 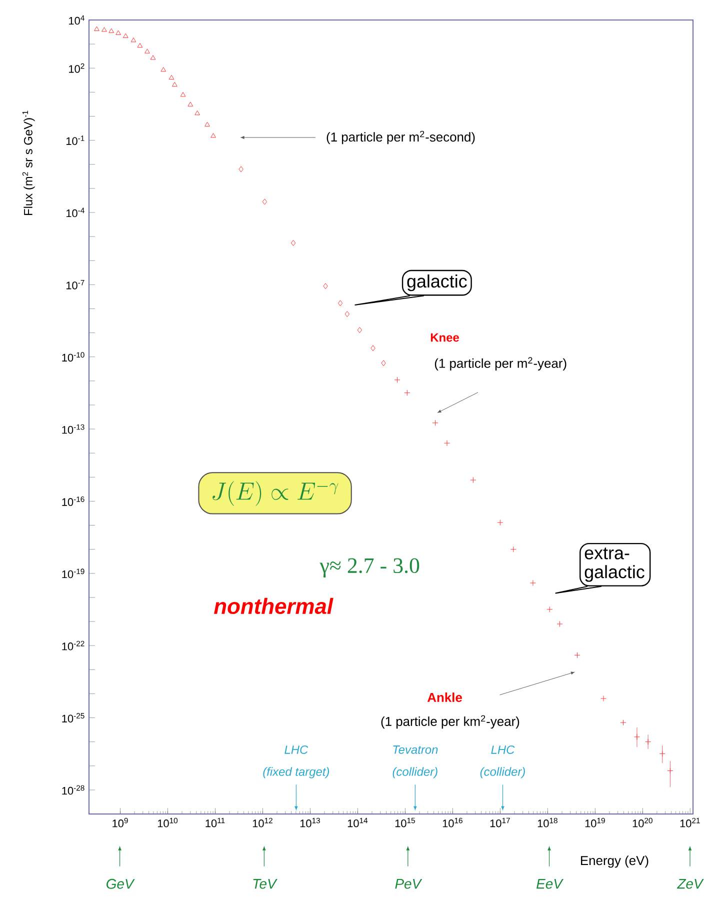 What do you see at coordinates (415, 750) in the screenshot?
I see `annotation: Tevatron` at bounding box center [415, 750].